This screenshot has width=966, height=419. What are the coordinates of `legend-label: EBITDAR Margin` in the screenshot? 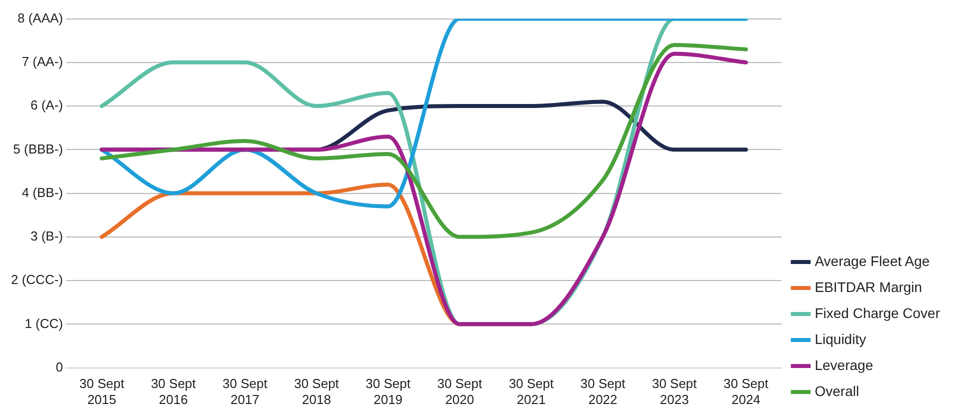 It's located at (868, 286).